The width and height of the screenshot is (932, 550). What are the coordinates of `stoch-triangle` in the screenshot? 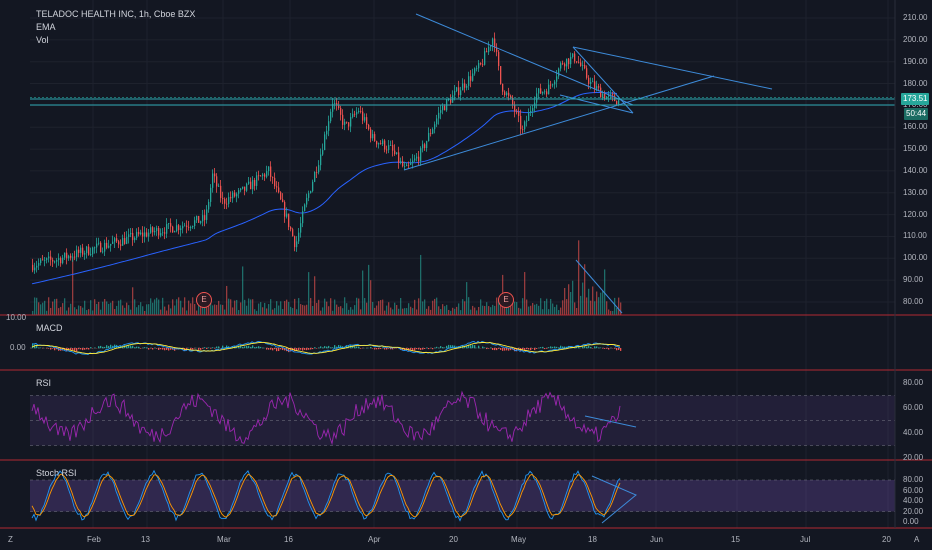 It's located at (614, 499).